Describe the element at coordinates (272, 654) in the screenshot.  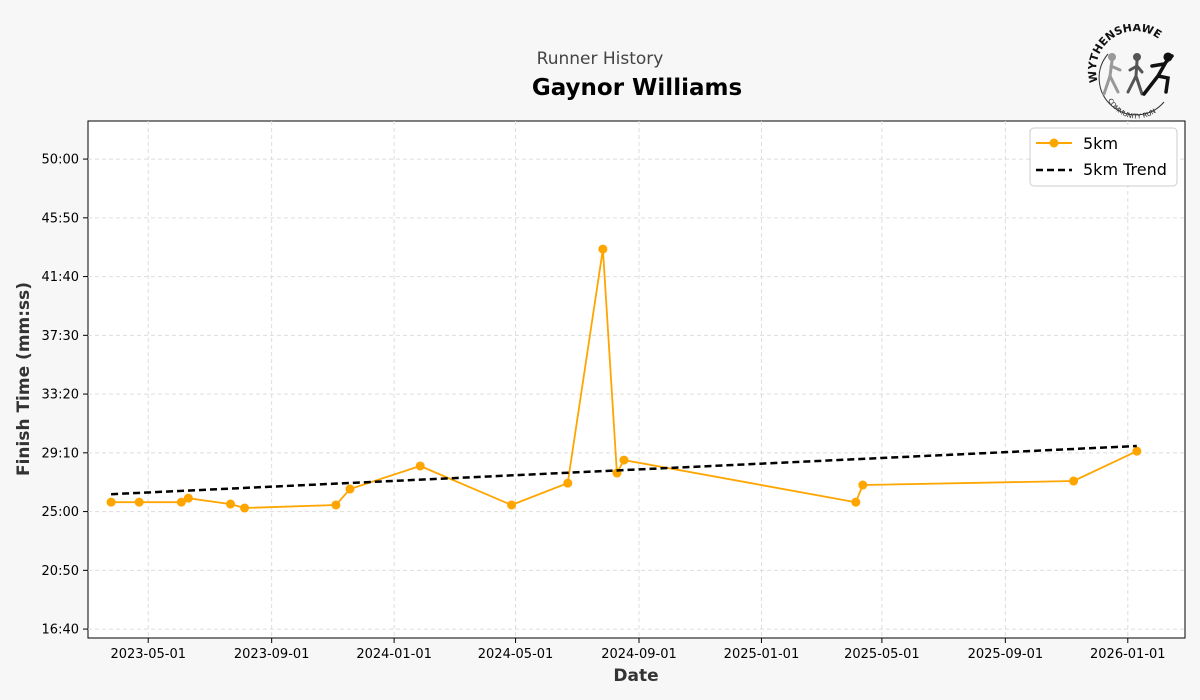
I see `x-tick-label: 2023-09-01` at that location.